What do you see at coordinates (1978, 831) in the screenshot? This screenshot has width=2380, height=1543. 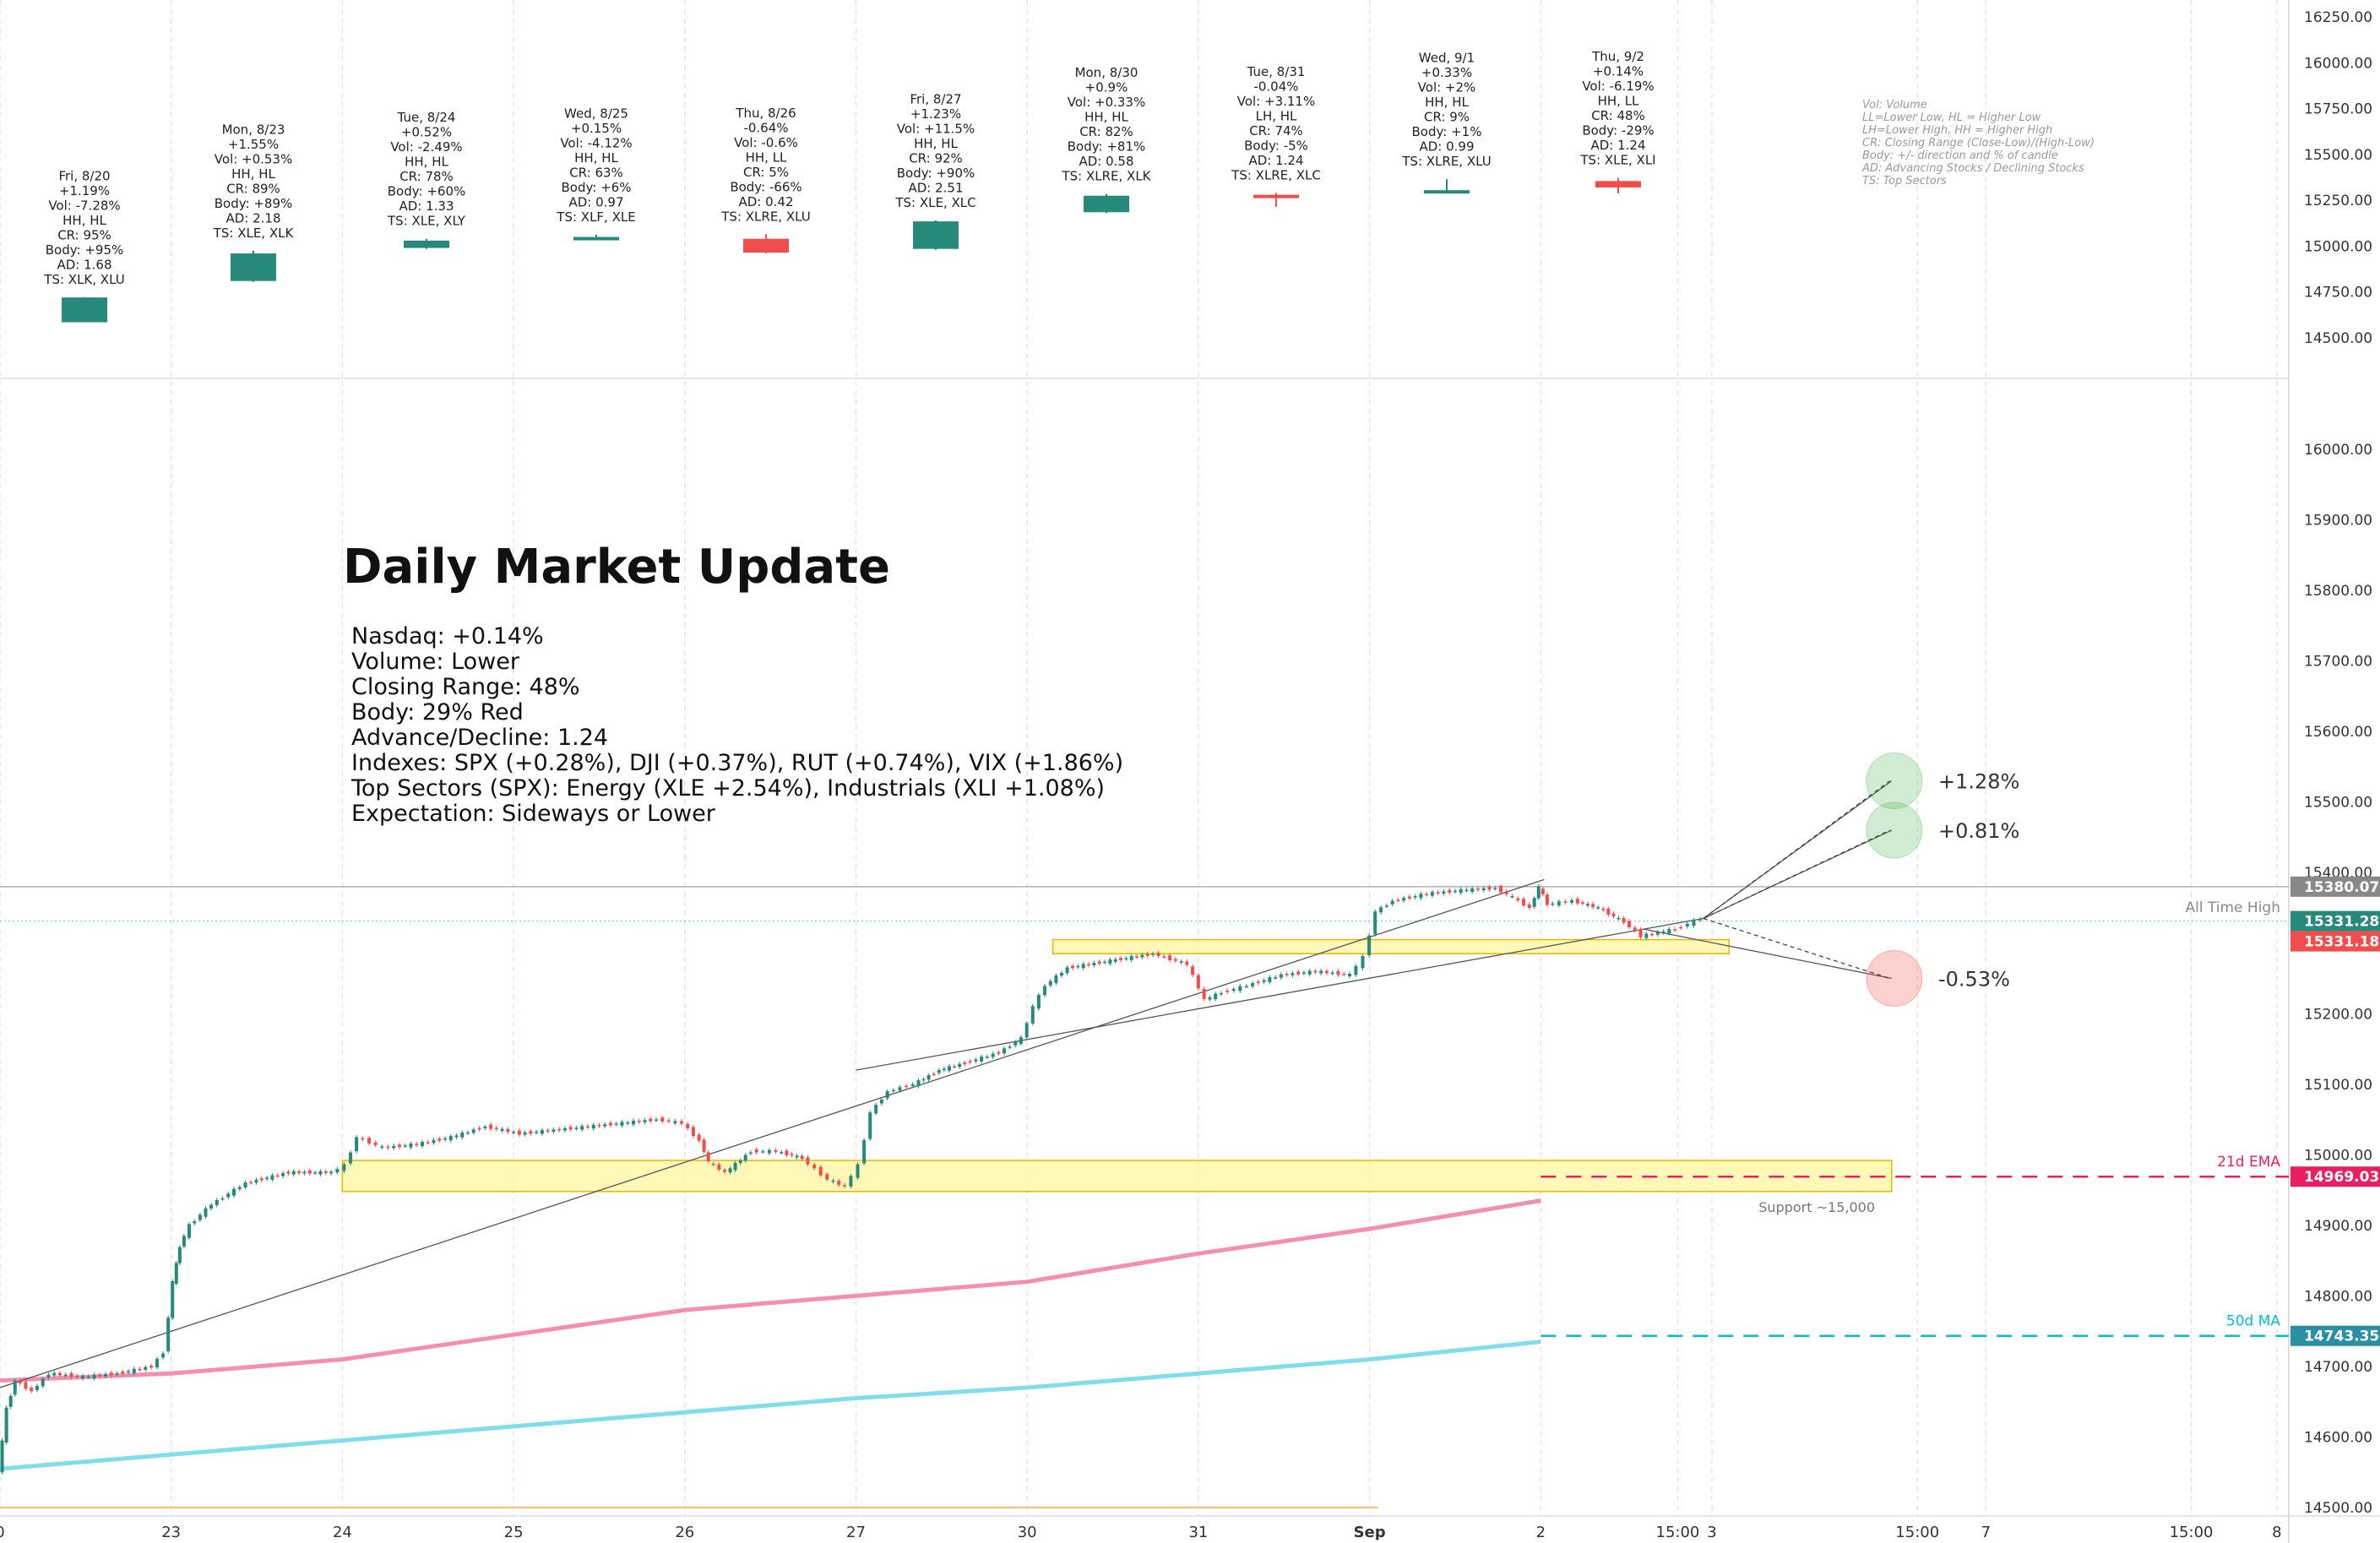 I see `target-label: +0.81%` at bounding box center [1978, 831].